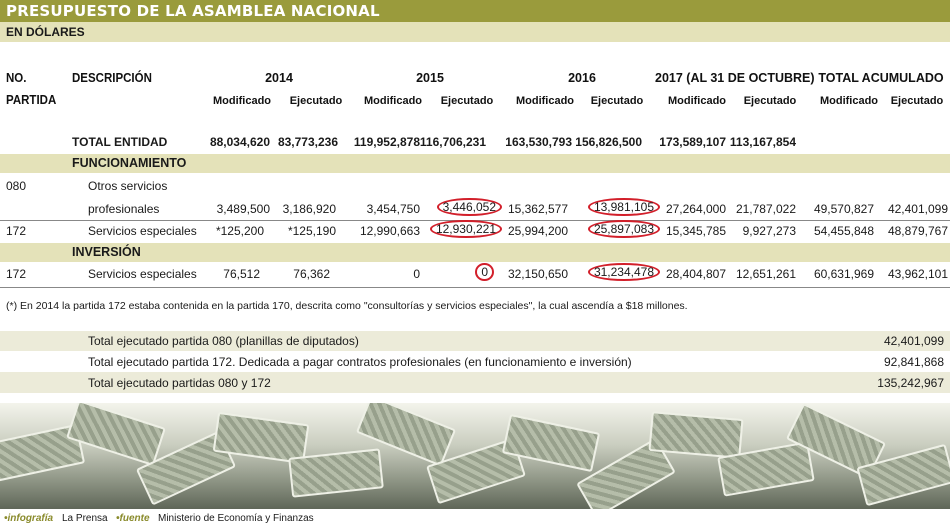 The image size is (950, 528). I want to click on row-172-inv-value-cell: 31,234,478, so click(617, 272).